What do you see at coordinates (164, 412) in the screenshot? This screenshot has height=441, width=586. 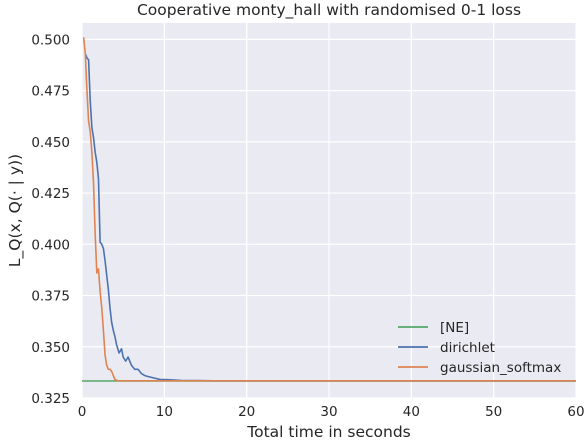 I see `x-tick-label: 10` at bounding box center [164, 412].